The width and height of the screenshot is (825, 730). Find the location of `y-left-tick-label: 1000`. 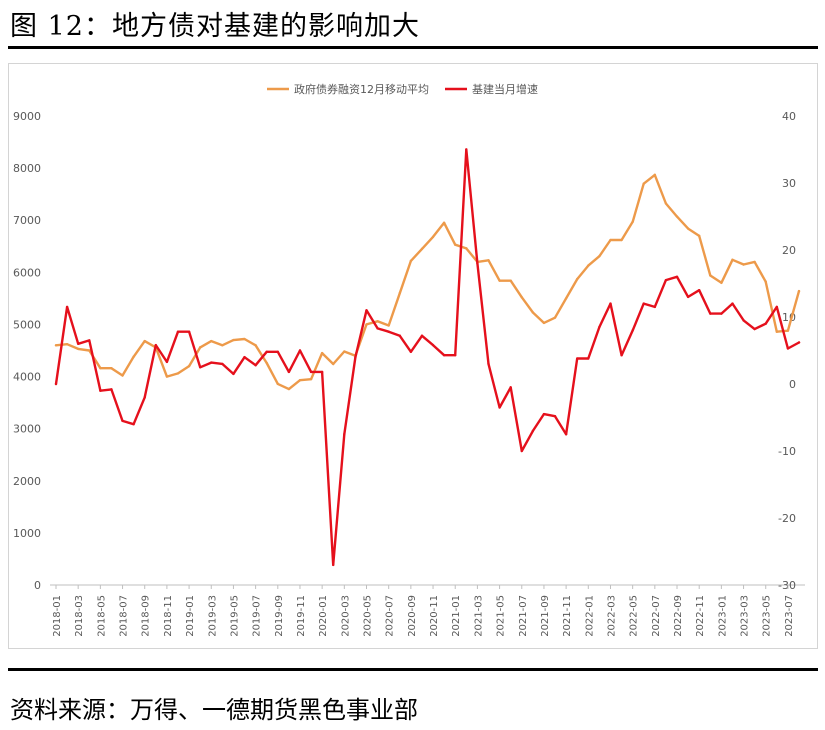

y-left-tick-label: 1000 is located at coordinates (27, 533).